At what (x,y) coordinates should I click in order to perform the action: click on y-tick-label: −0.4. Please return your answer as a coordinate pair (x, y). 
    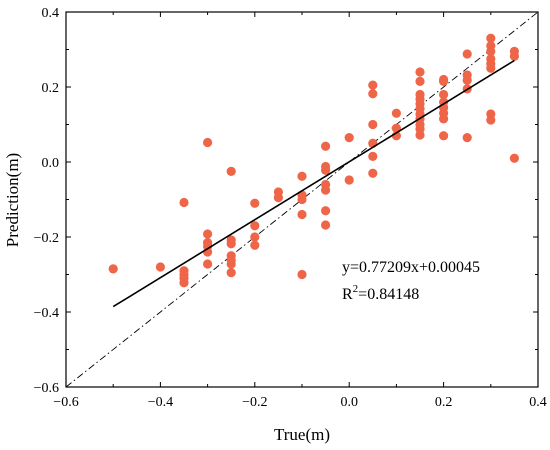
    Looking at the image, I should click on (46, 313).